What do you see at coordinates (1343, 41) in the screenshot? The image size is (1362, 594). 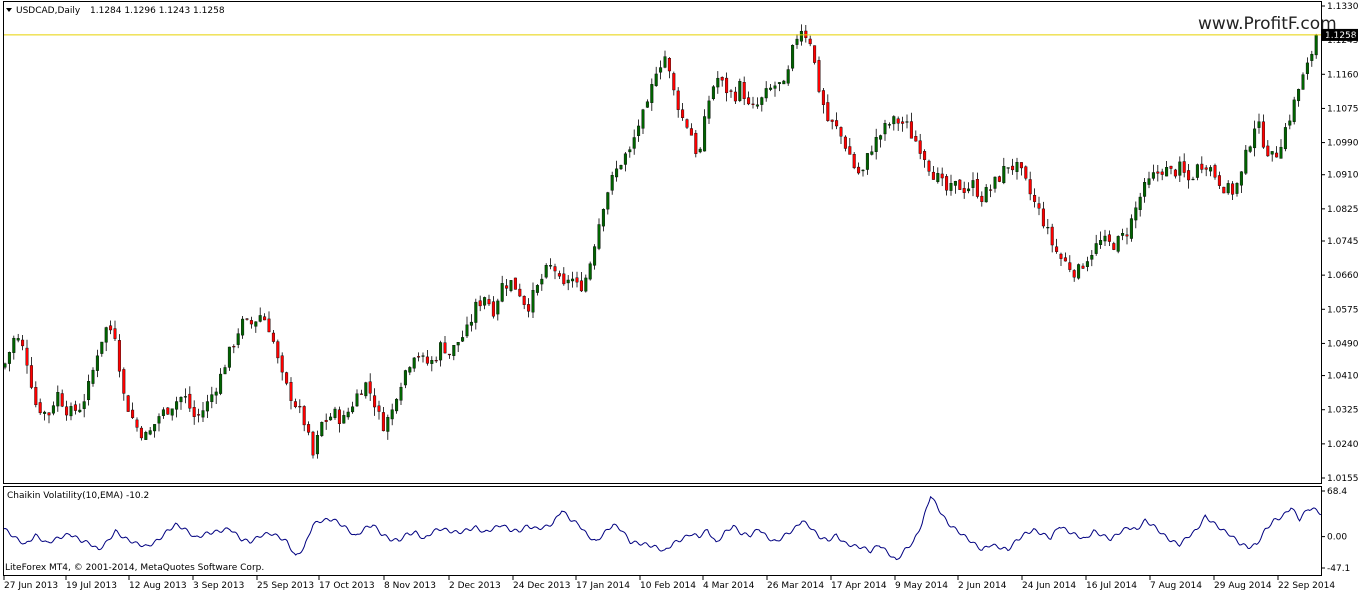 I see `price-tick-label: 1.1245` at bounding box center [1343, 41].